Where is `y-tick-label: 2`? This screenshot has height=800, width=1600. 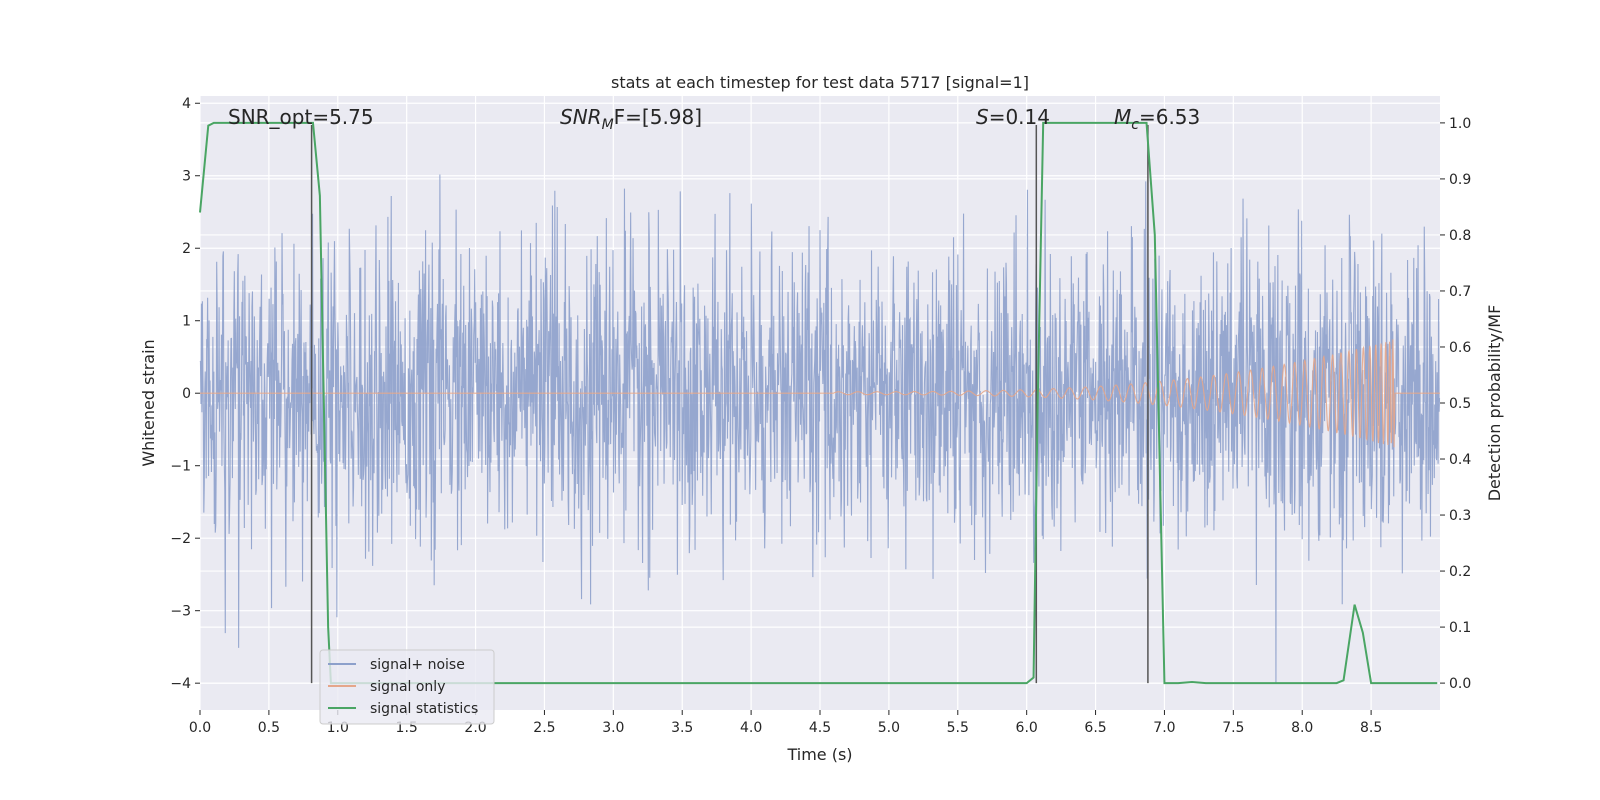
y-tick-label: 2 is located at coordinates (186, 249).